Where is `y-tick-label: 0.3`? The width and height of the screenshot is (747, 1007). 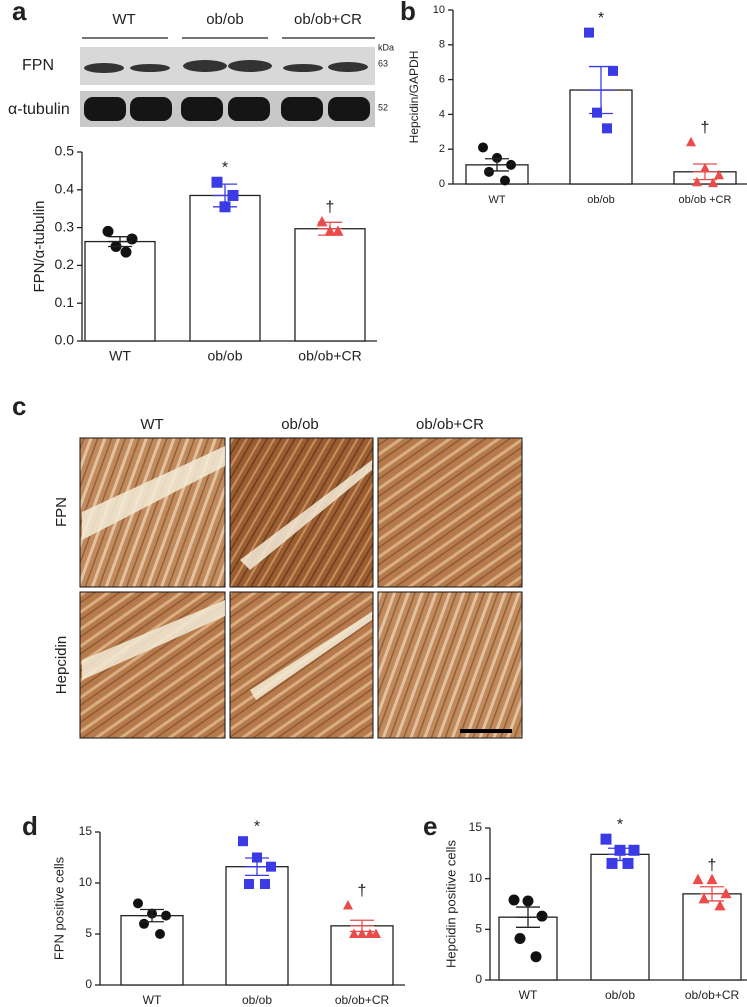
y-tick-label: 0.3 is located at coordinates (65, 226).